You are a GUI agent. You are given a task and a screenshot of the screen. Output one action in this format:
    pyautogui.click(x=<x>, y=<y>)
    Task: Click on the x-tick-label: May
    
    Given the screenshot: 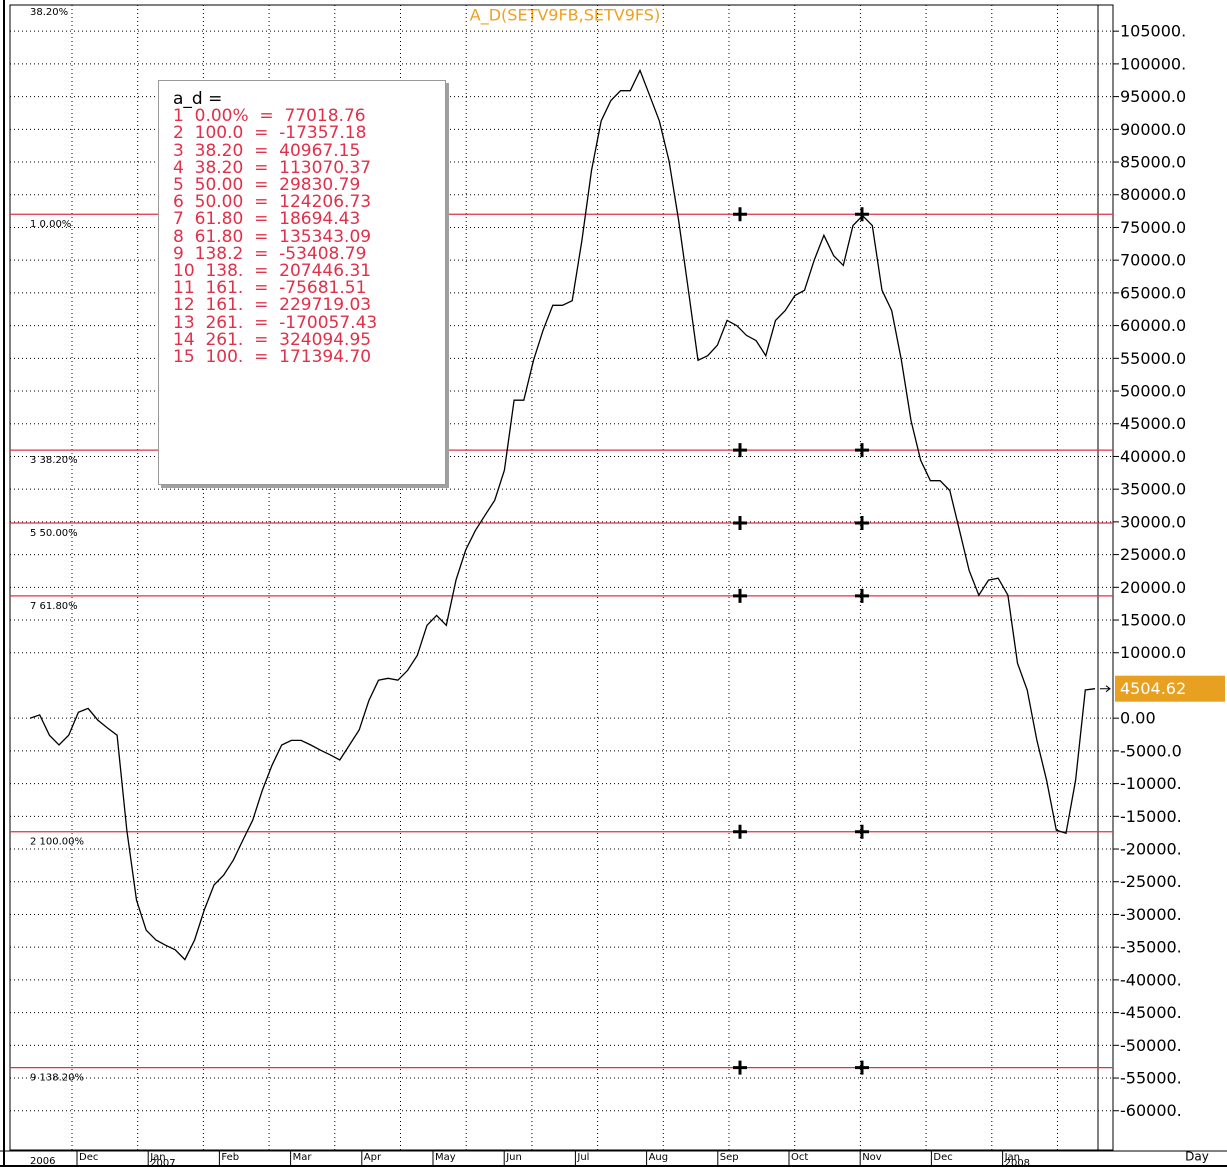 What is the action you would take?
    pyautogui.click(x=445, y=1157)
    